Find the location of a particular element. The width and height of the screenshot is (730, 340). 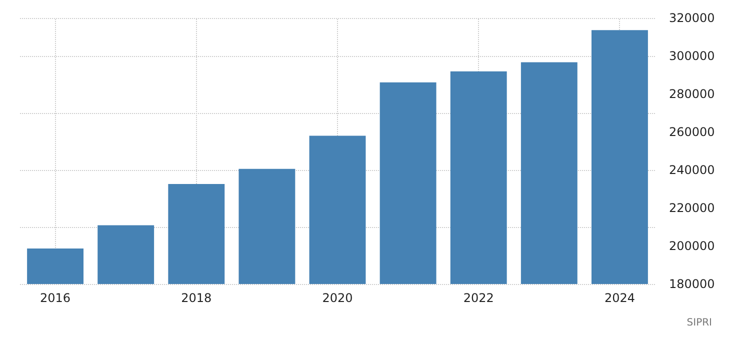

y-tick-label: 200000 is located at coordinates (692, 246).